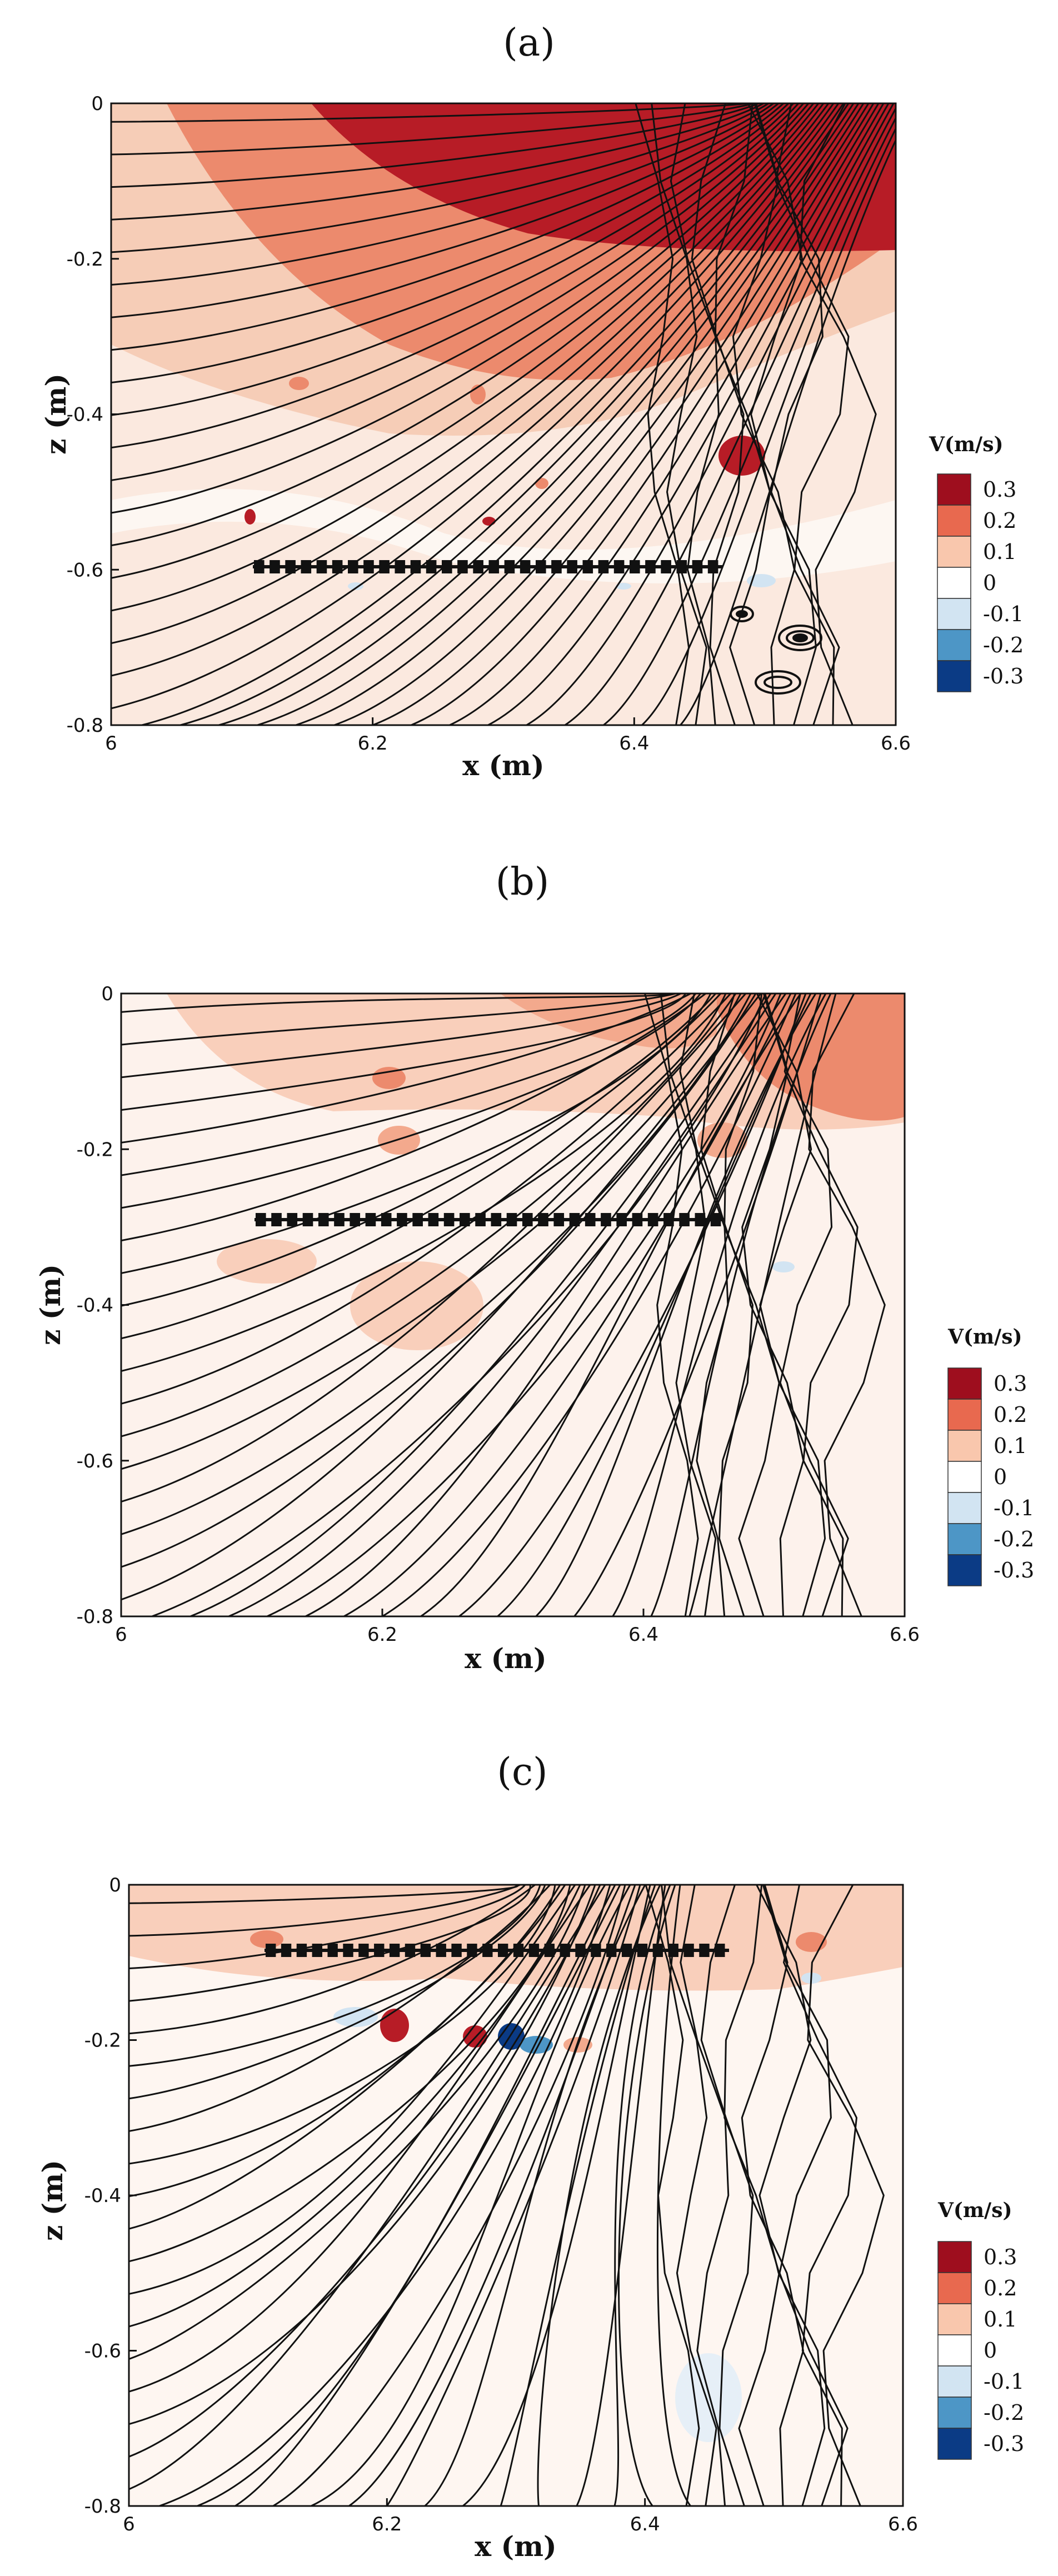  What do you see at coordinates (103, 2196) in the screenshot?
I see `y-tick-label: -0.4` at bounding box center [103, 2196].